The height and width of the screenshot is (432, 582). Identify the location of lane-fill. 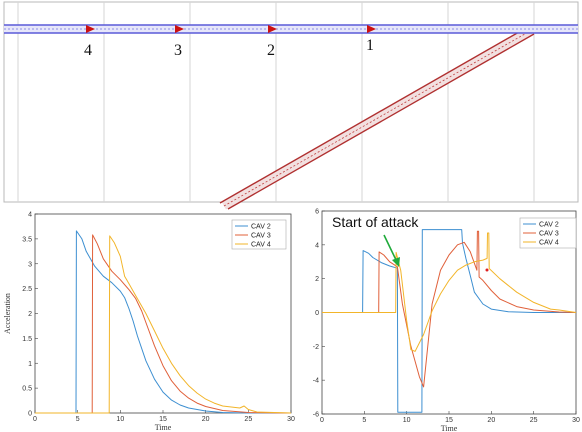
(291, 29).